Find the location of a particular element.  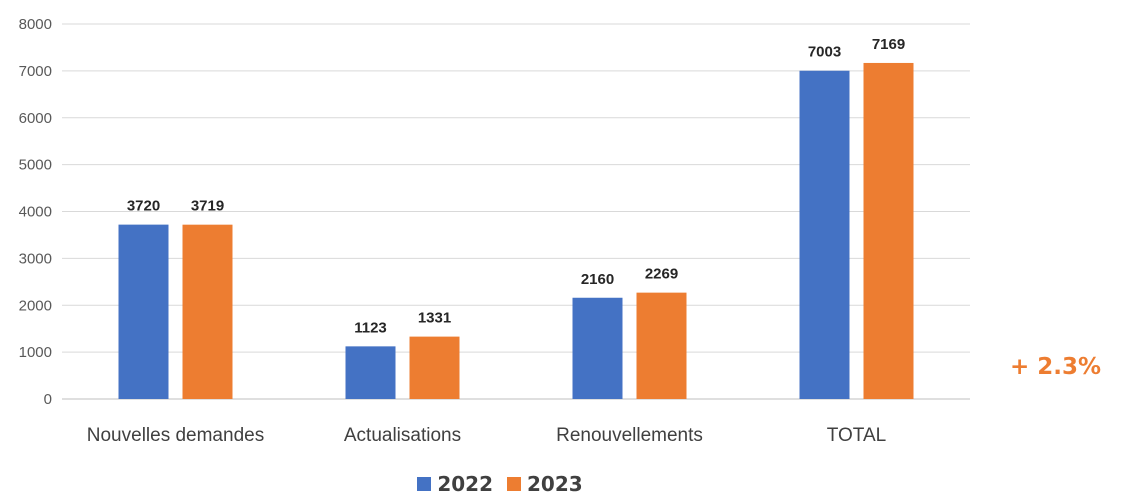

y-tick-label: 2000 is located at coordinates (35, 305).